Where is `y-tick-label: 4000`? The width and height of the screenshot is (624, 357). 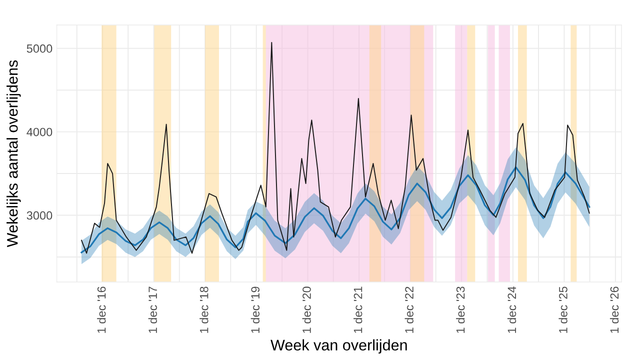 y-tick-label: 4000 is located at coordinates (39, 132).